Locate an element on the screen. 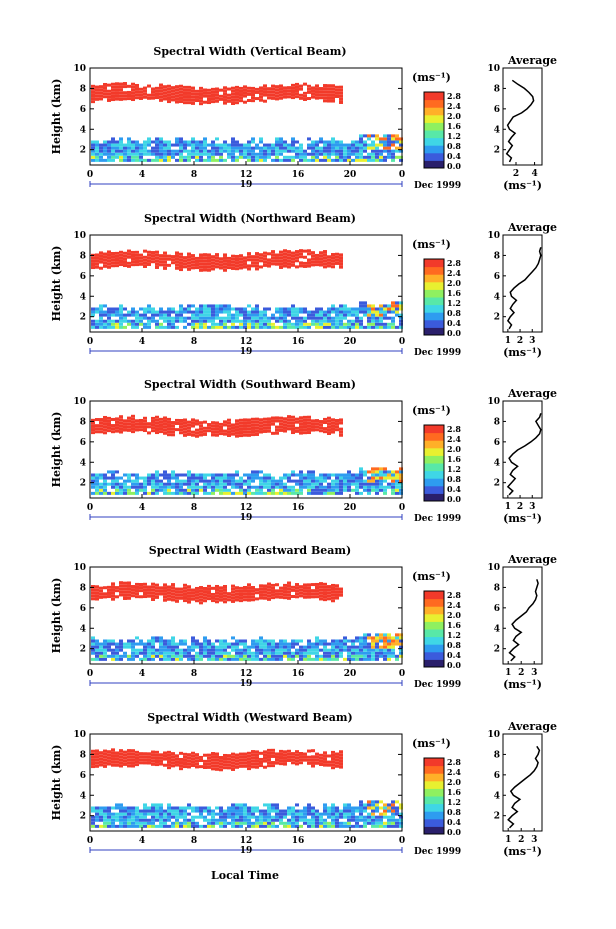 This screenshot has width=616, height=929. date-label: Dec 1999 is located at coordinates (437, 852).